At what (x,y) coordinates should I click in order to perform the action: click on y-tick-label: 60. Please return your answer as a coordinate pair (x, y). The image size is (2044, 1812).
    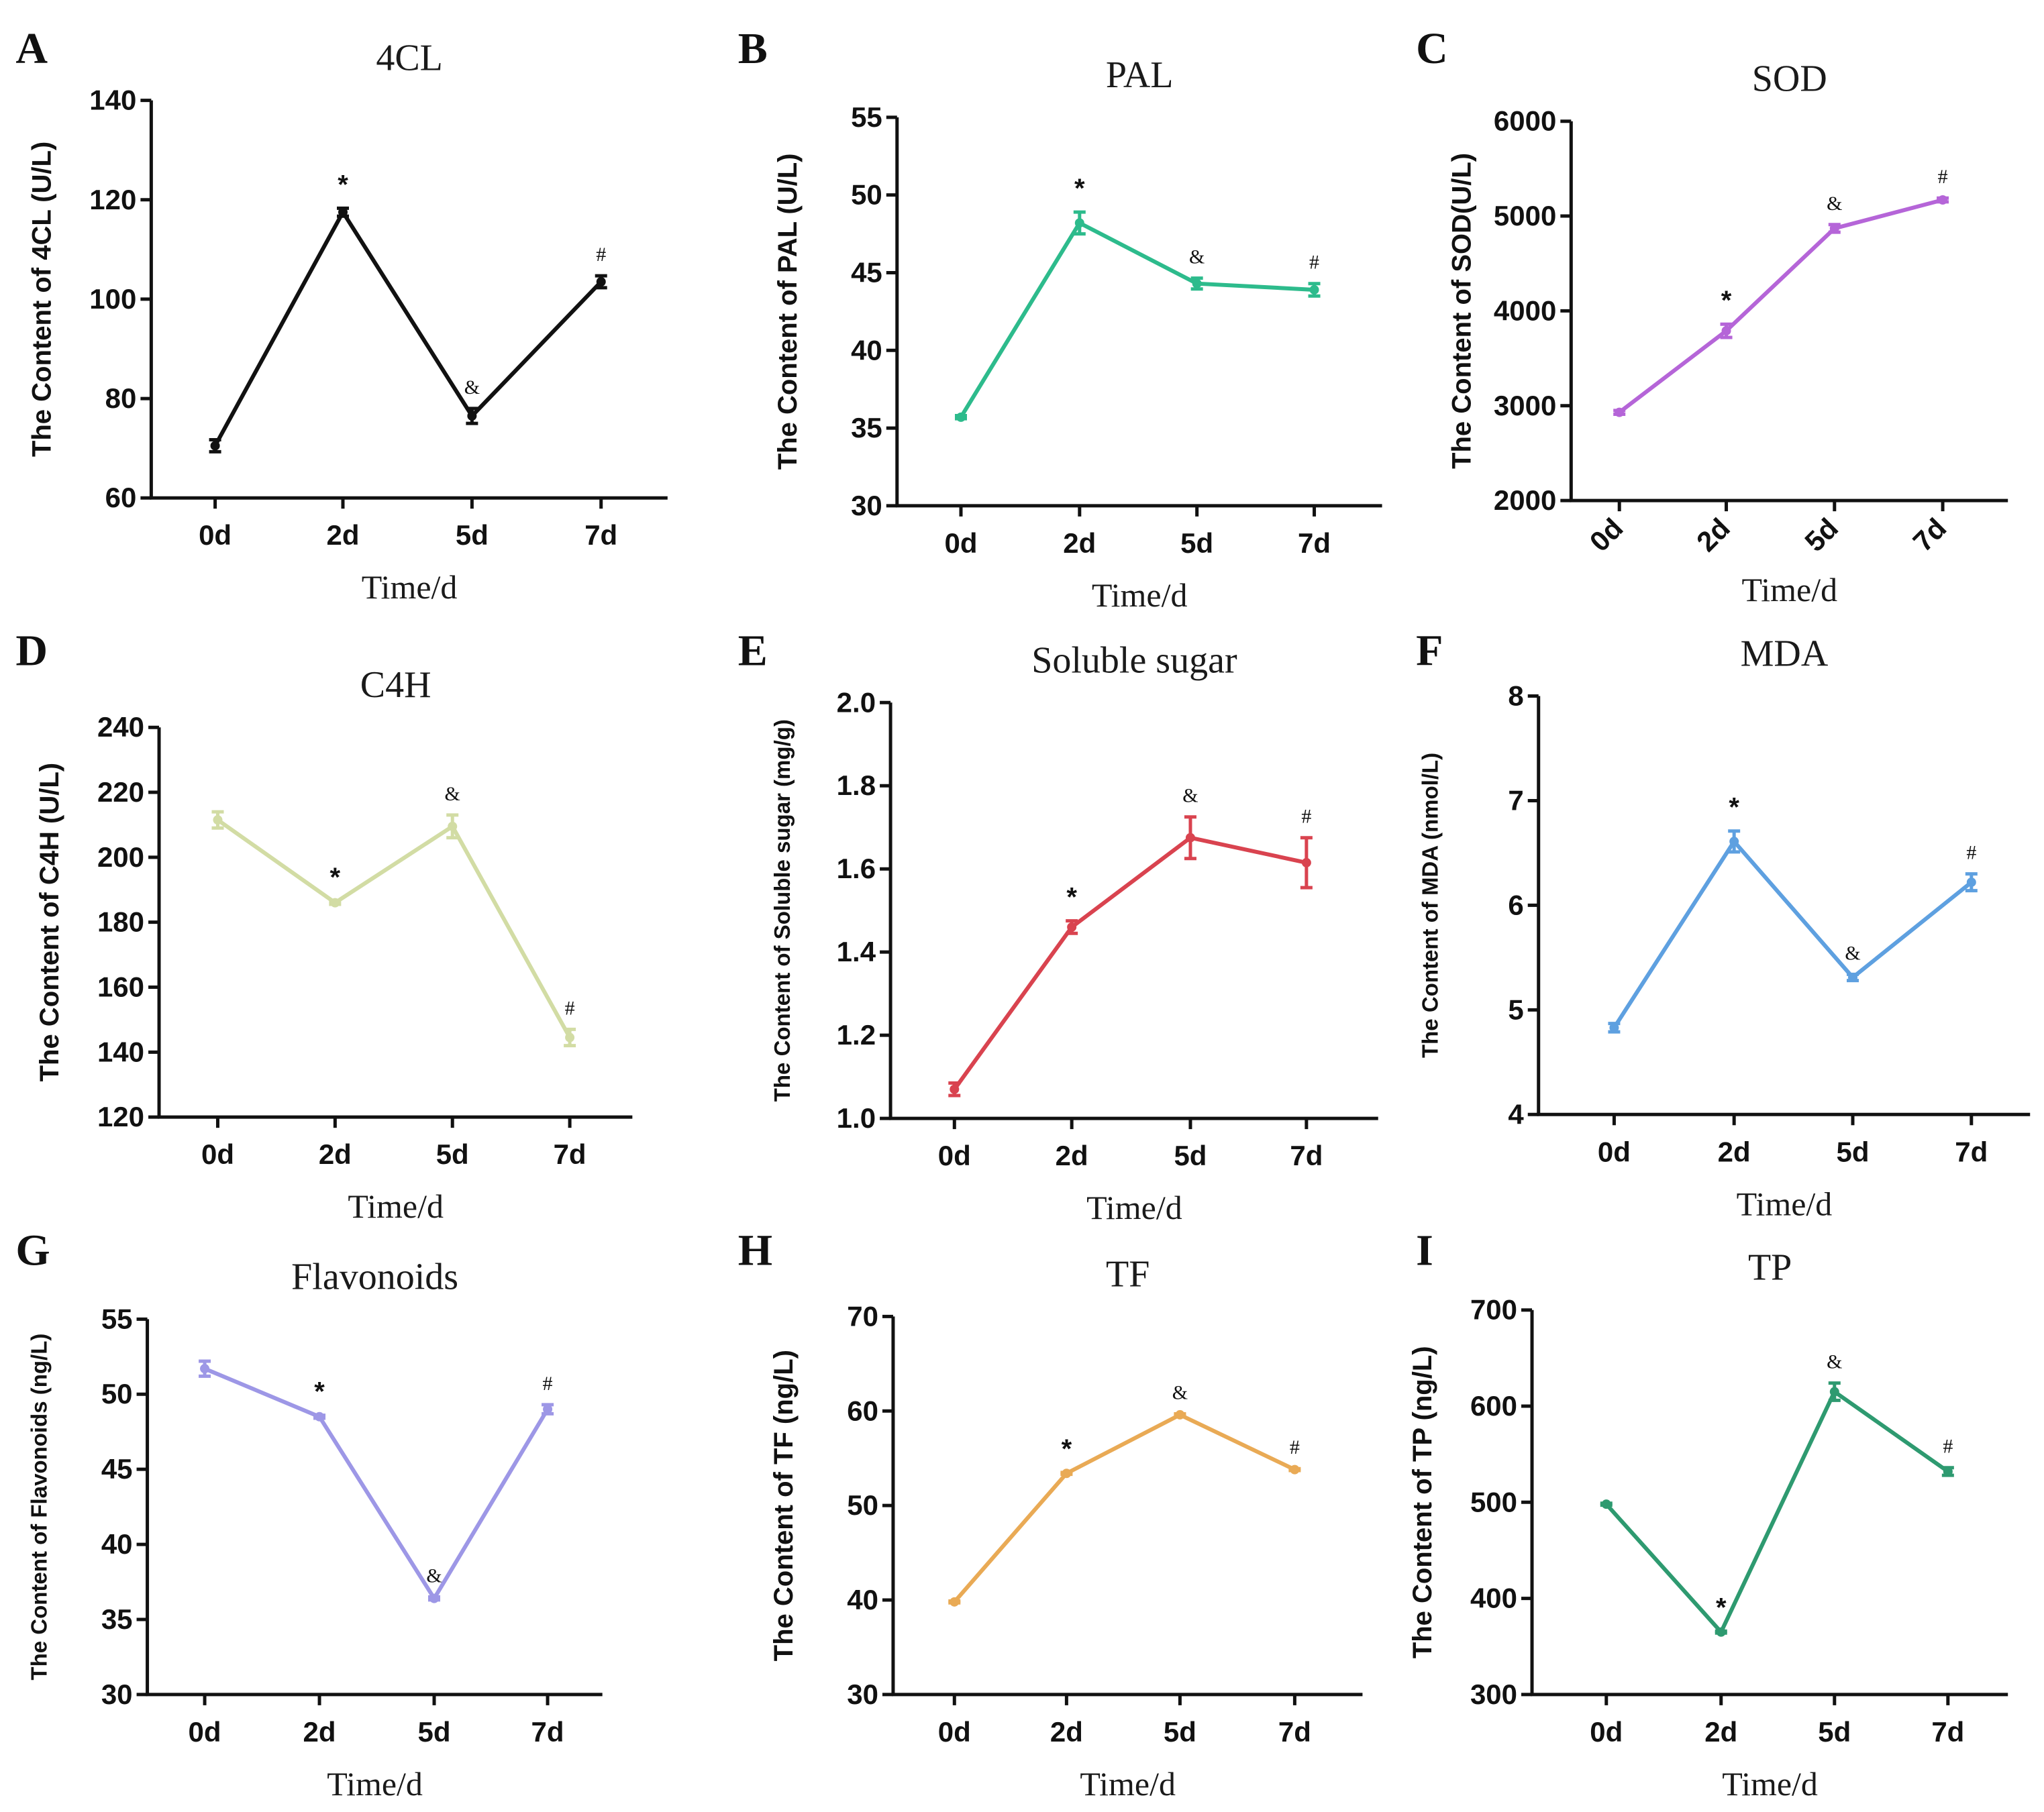
    Looking at the image, I should click on (121, 497).